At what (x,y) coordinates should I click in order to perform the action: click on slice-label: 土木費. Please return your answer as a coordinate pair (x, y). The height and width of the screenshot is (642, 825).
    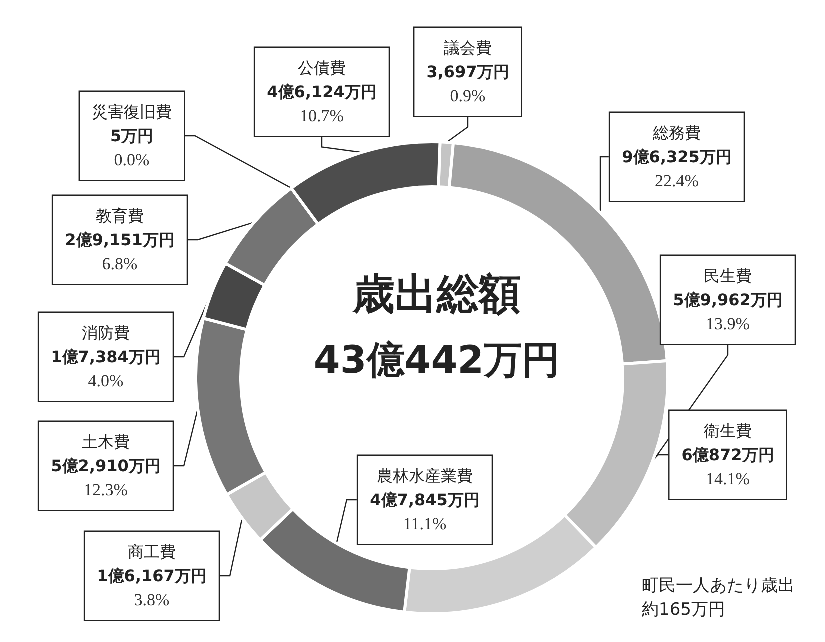
    Looking at the image, I should click on (106, 442).